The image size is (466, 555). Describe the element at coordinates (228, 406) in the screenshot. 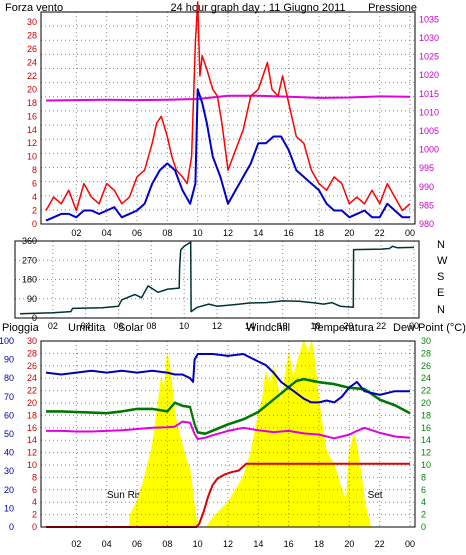

I see `temperature-line` at that location.